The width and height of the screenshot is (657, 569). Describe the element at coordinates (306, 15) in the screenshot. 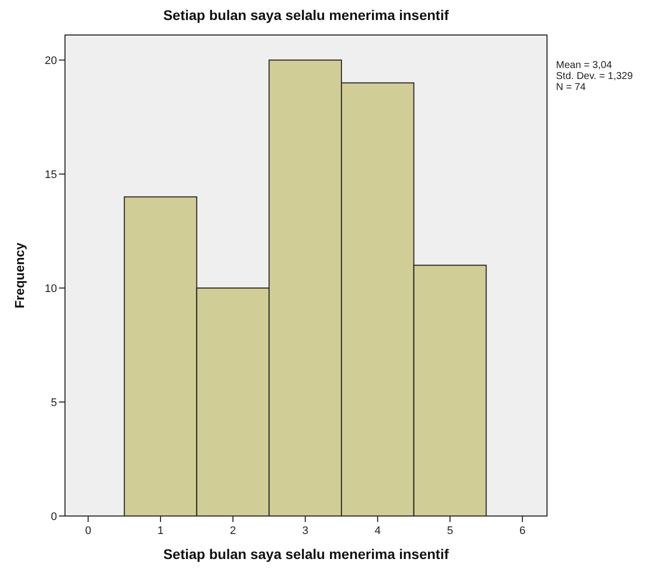

I see `chart-title: Setiap bulan saya selalu menerima insentif` at that location.